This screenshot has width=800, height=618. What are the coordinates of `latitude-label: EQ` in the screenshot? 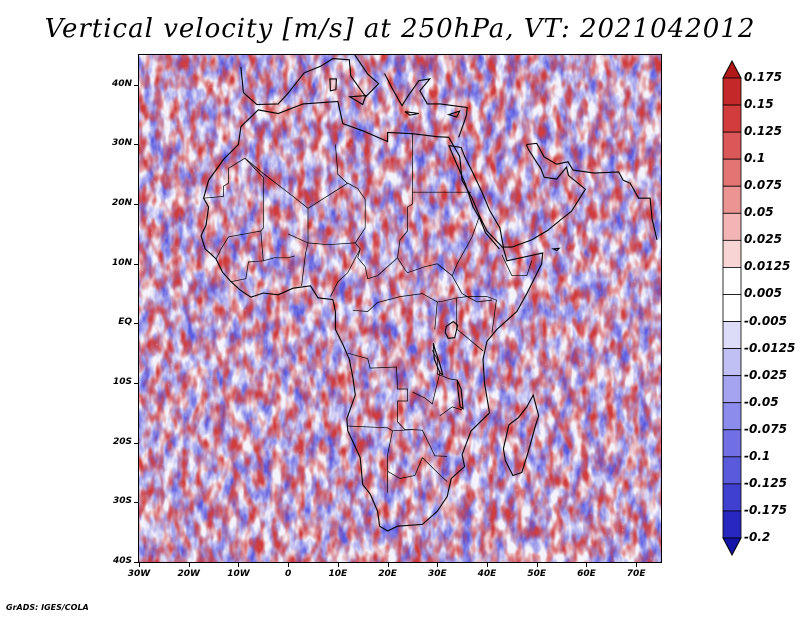 It's located at (125, 322).